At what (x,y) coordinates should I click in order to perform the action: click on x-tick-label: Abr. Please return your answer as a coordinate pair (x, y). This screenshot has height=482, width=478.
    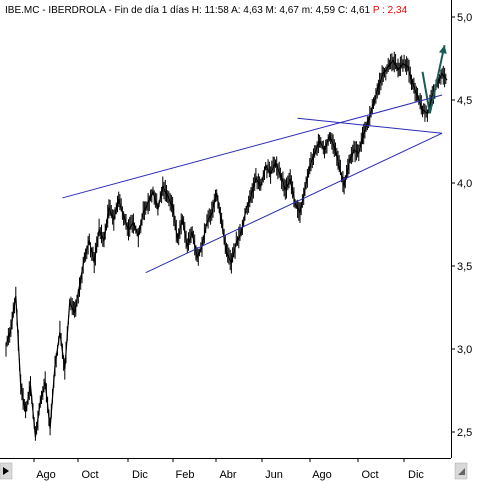
    Looking at the image, I should click on (227, 475).